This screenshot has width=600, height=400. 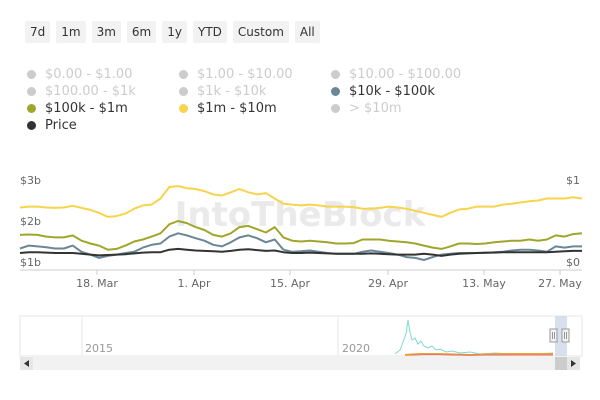 I want to click on navigator-handle-right, so click(x=565, y=335).